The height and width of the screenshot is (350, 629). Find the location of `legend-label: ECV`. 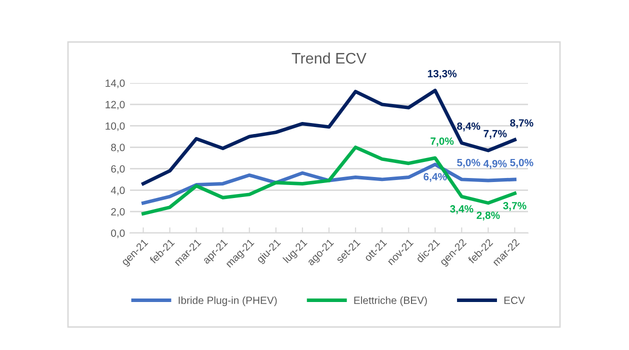

legend-label: ECV is located at coordinates (514, 300).